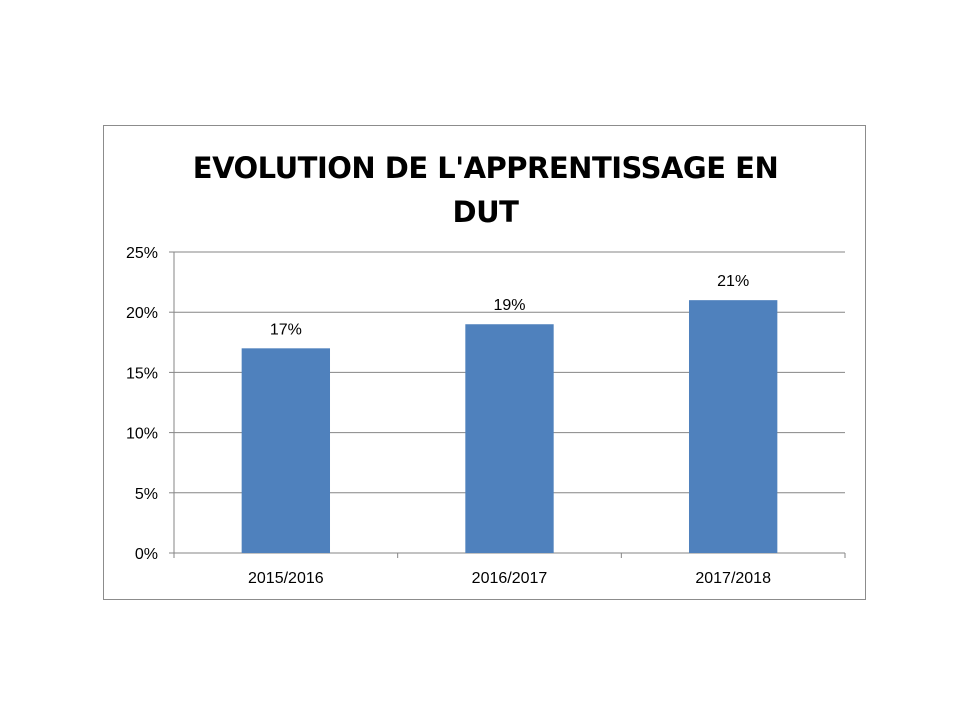 The height and width of the screenshot is (720, 960). Describe the element at coordinates (146, 494) in the screenshot. I see `y-tick-label: 5%` at that location.